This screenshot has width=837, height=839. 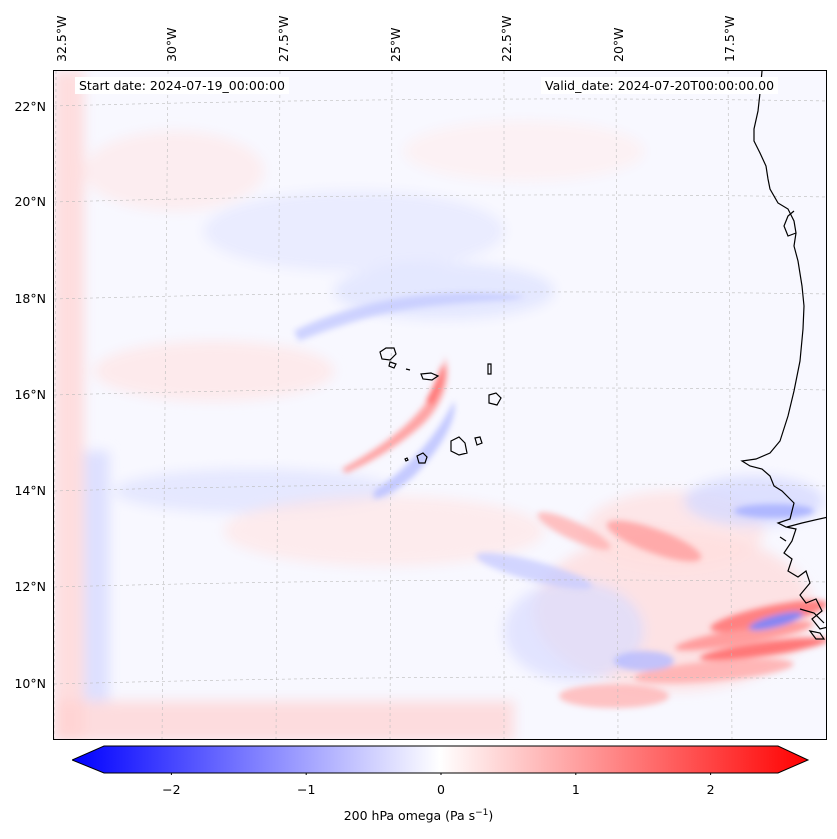 I want to click on africa-coastline, so click(x=783, y=355).